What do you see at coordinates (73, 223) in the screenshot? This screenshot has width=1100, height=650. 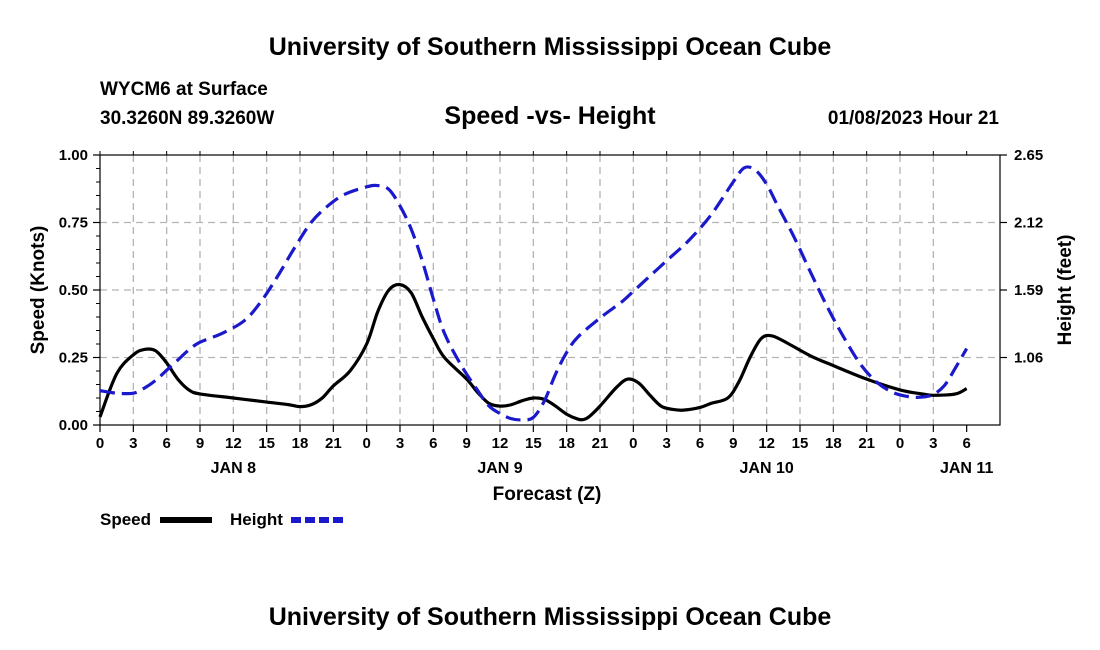 I see `y-left-tick-label: 0.75` at bounding box center [73, 223].